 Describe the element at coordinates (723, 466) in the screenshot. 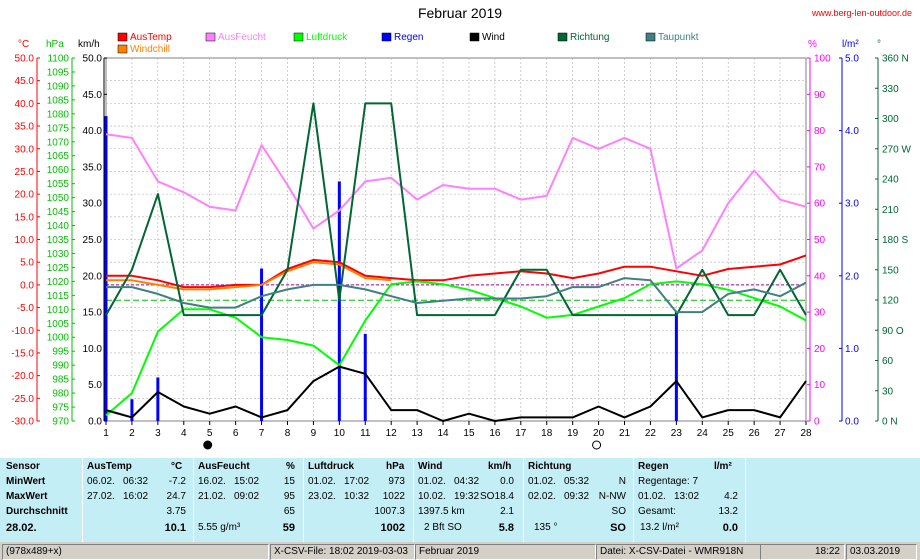

I see `stats-rain-unit: l/m²` at that location.